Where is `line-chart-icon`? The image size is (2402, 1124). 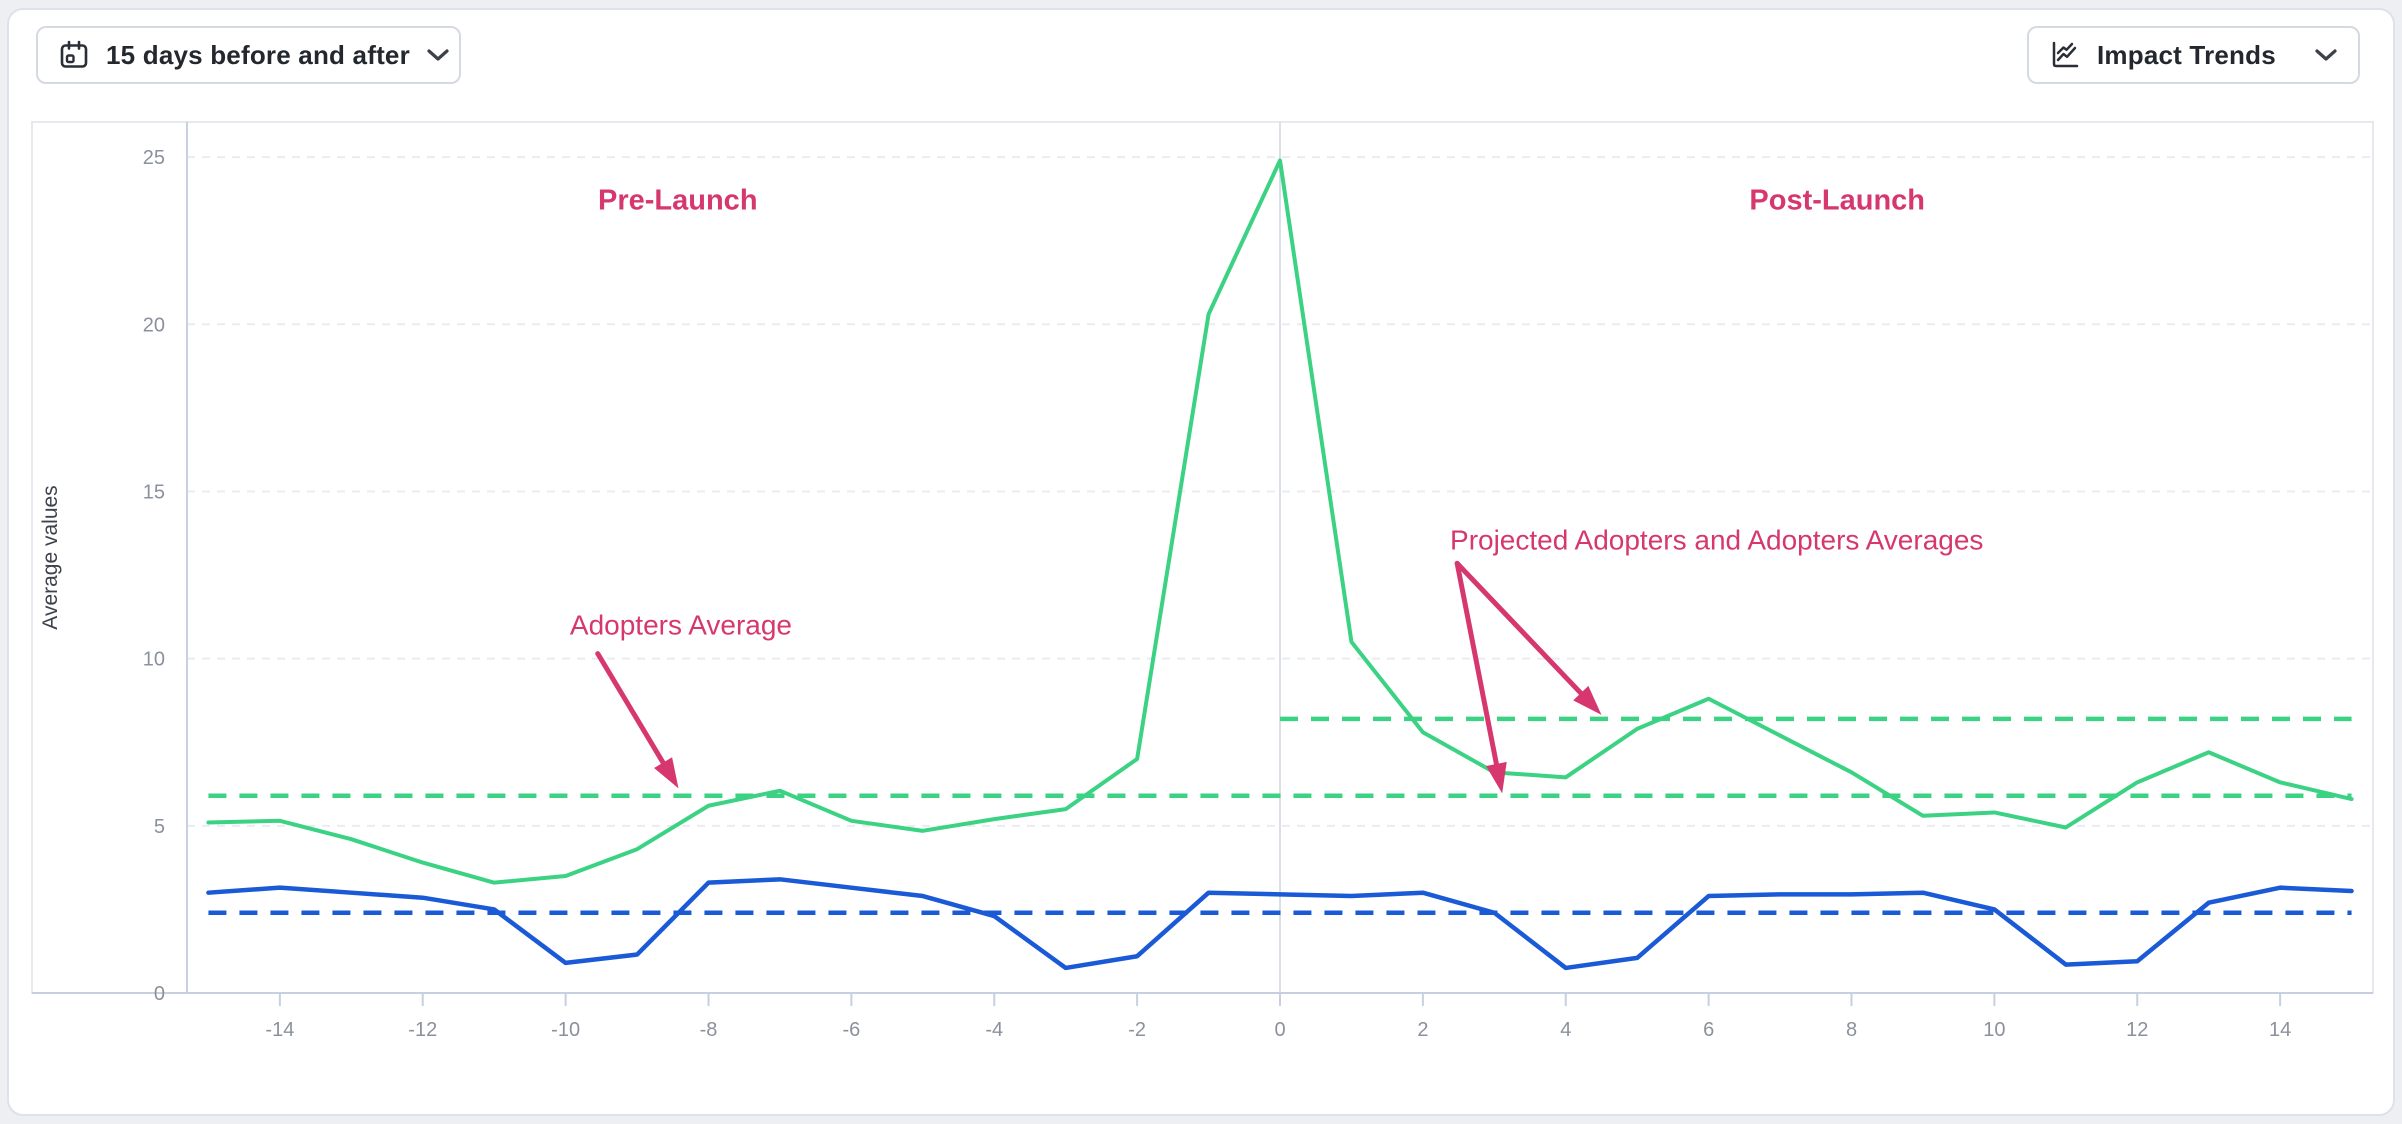 line-chart-icon is located at coordinates (2065, 55).